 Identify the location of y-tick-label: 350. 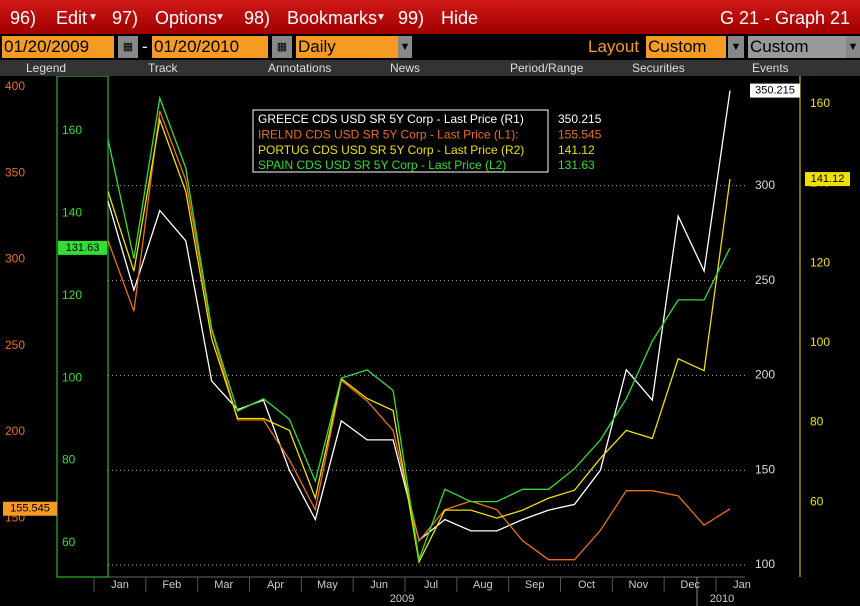
(15, 172).